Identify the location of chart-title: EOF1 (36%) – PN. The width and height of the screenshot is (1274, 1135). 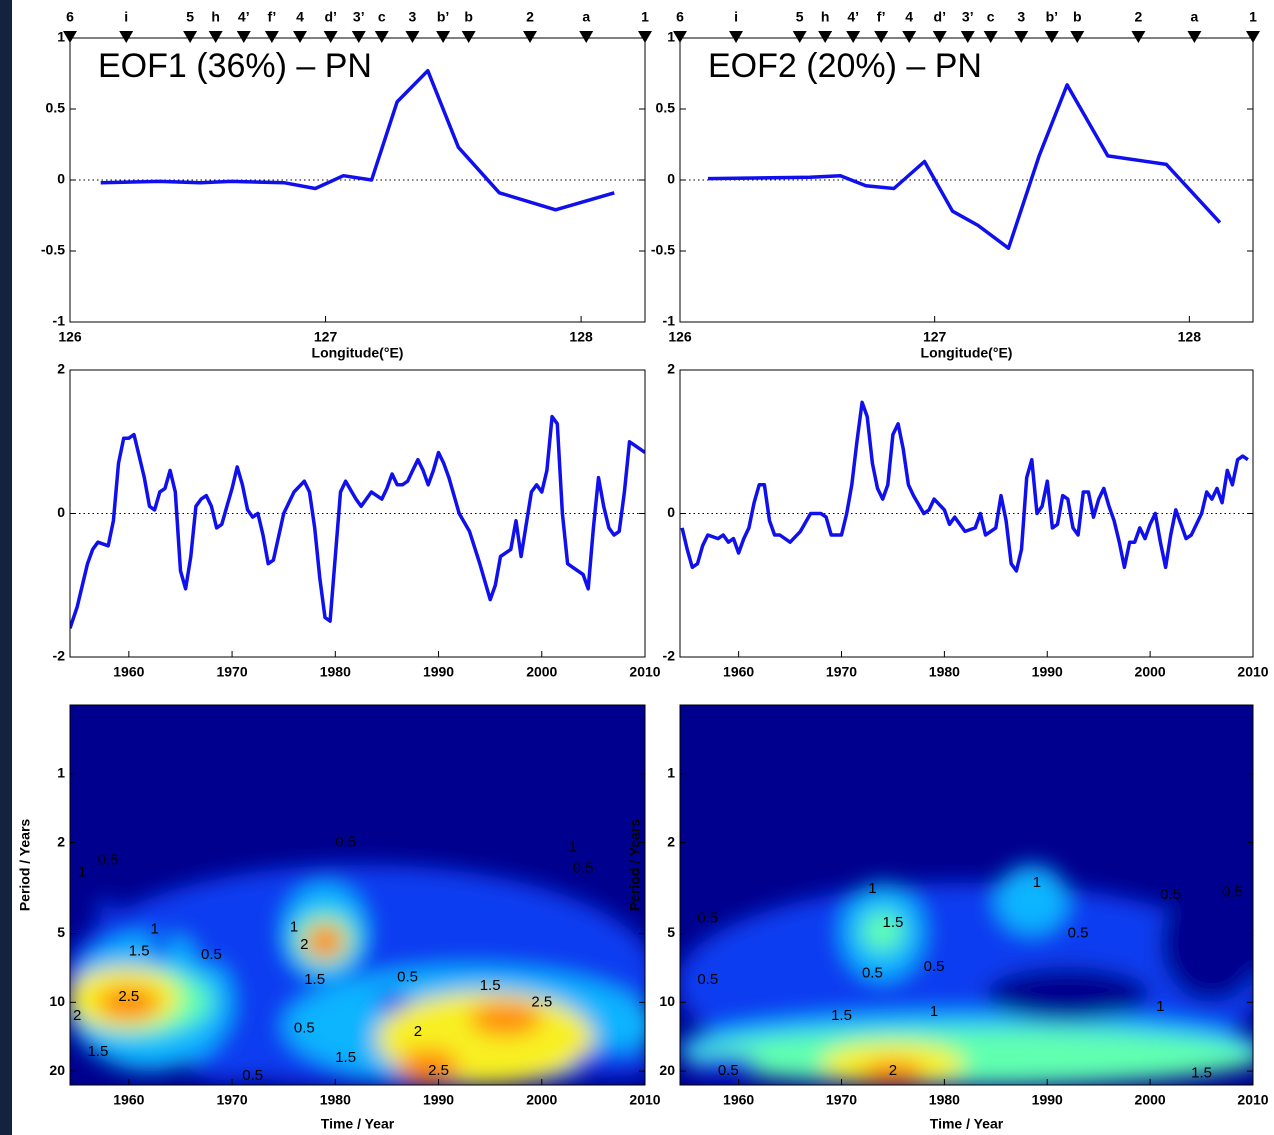
(235, 66).